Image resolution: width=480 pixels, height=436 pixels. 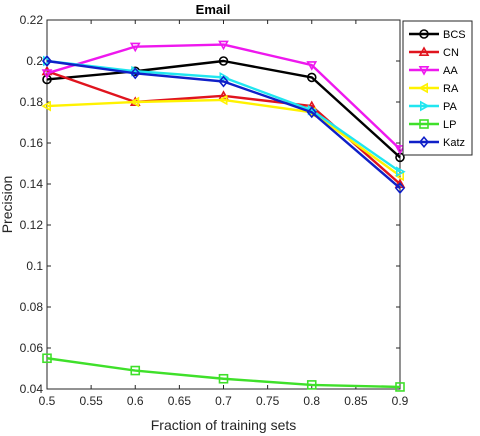 What do you see at coordinates (450, 107) in the screenshot?
I see `legend-label: PA` at bounding box center [450, 107].